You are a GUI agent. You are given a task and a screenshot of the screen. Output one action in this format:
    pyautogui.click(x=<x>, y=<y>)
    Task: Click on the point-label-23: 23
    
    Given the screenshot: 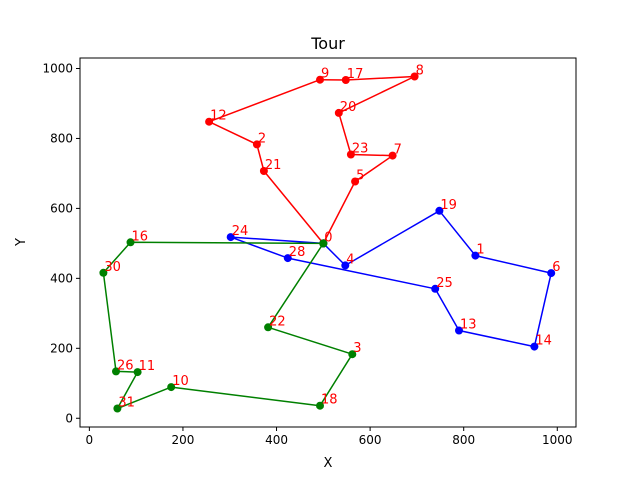 What is the action you would take?
    pyautogui.click(x=360, y=149)
    